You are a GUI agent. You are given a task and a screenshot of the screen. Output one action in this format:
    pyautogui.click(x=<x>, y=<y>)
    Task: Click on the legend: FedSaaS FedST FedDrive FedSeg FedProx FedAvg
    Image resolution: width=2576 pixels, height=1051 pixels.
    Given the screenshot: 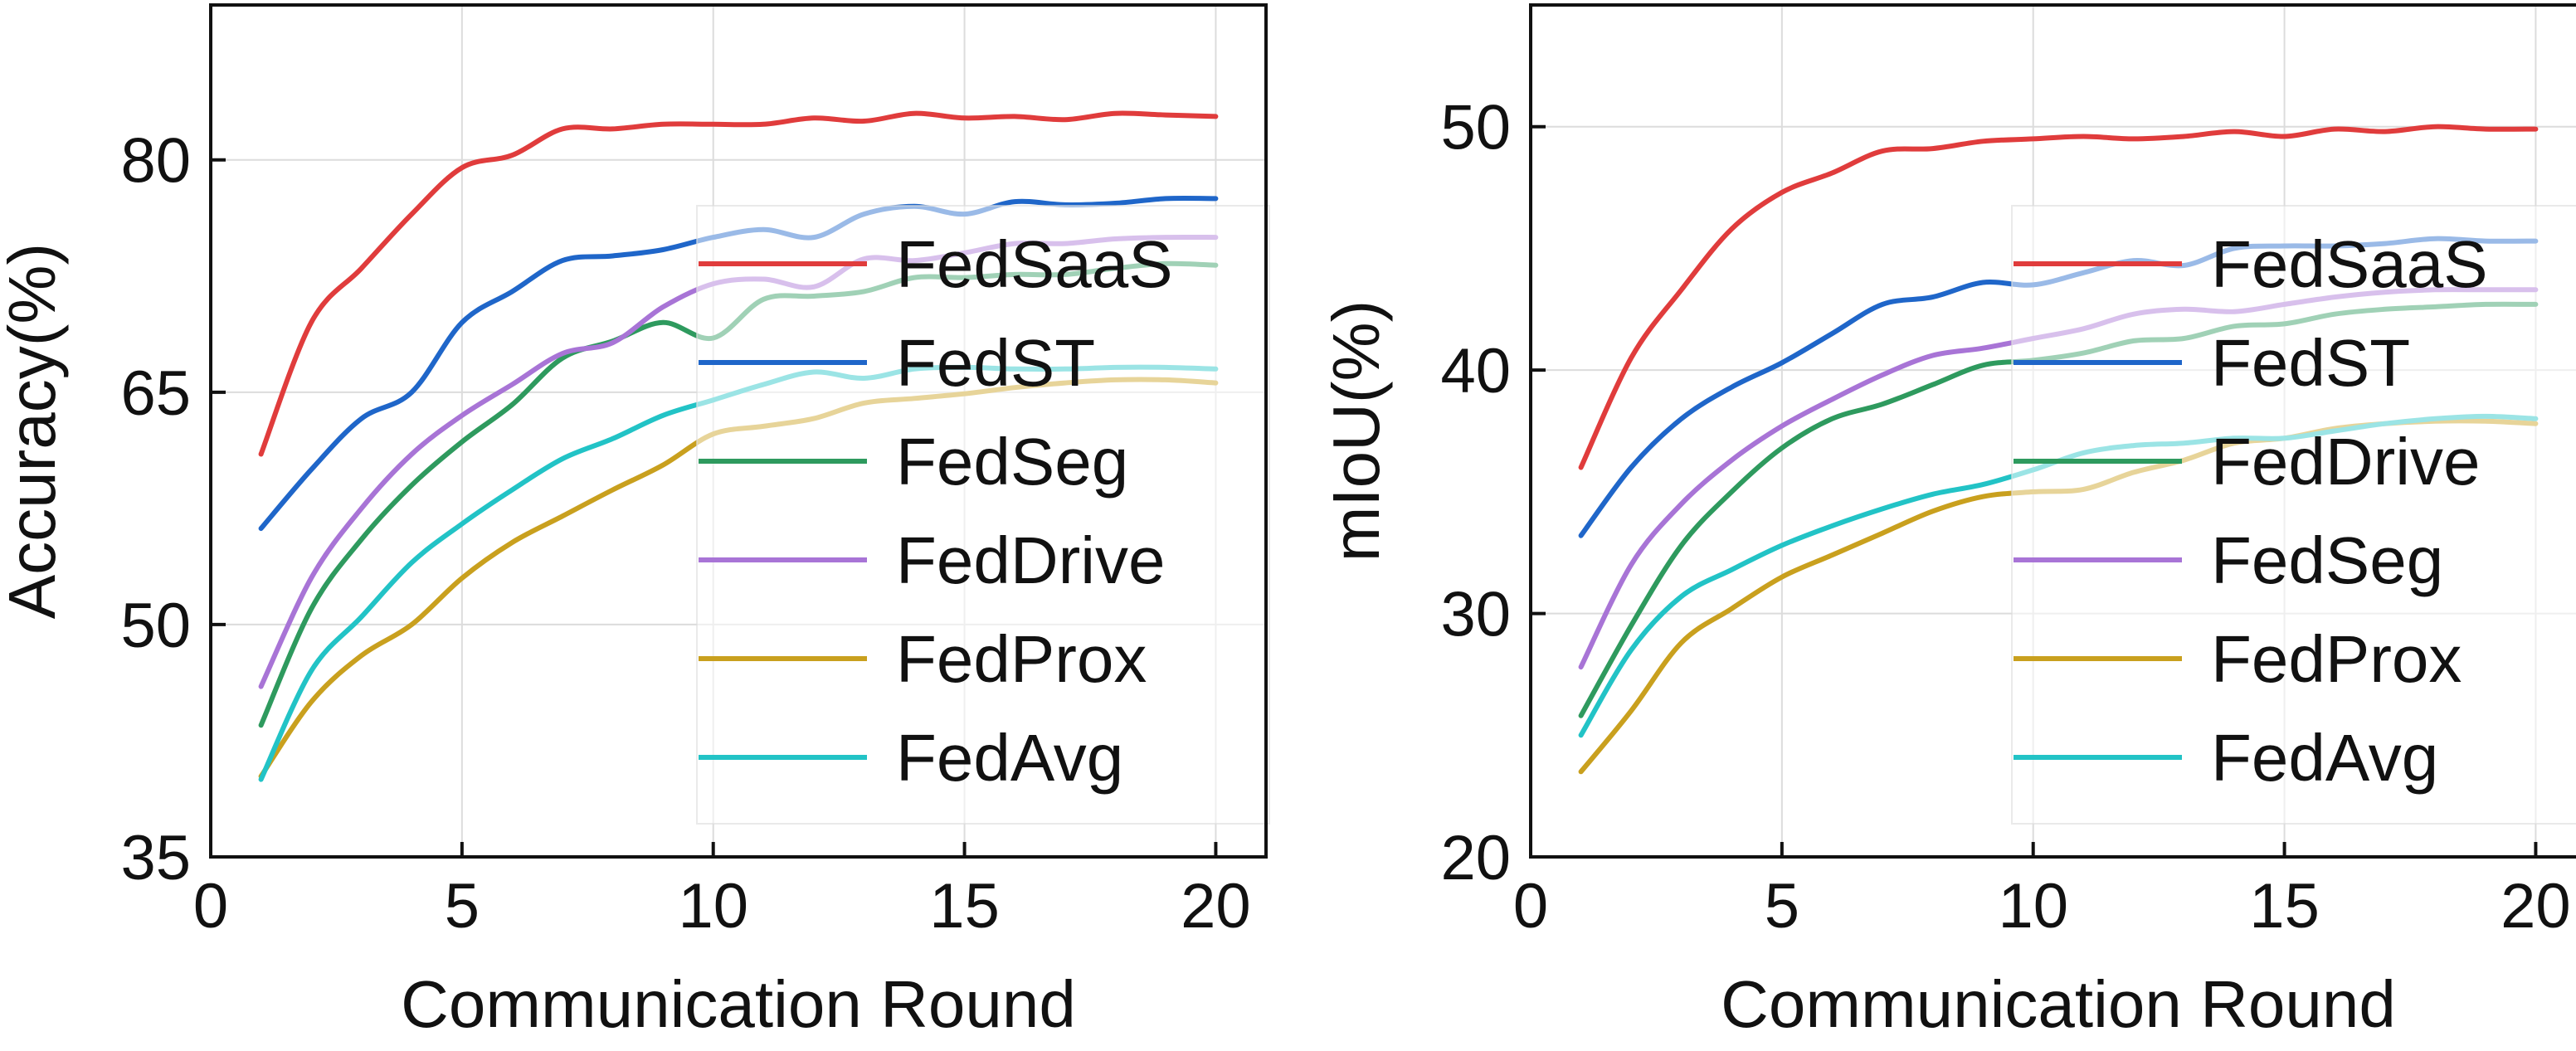 What is the action you would take?
    pyautogui.click(x=2293, y=515)
    